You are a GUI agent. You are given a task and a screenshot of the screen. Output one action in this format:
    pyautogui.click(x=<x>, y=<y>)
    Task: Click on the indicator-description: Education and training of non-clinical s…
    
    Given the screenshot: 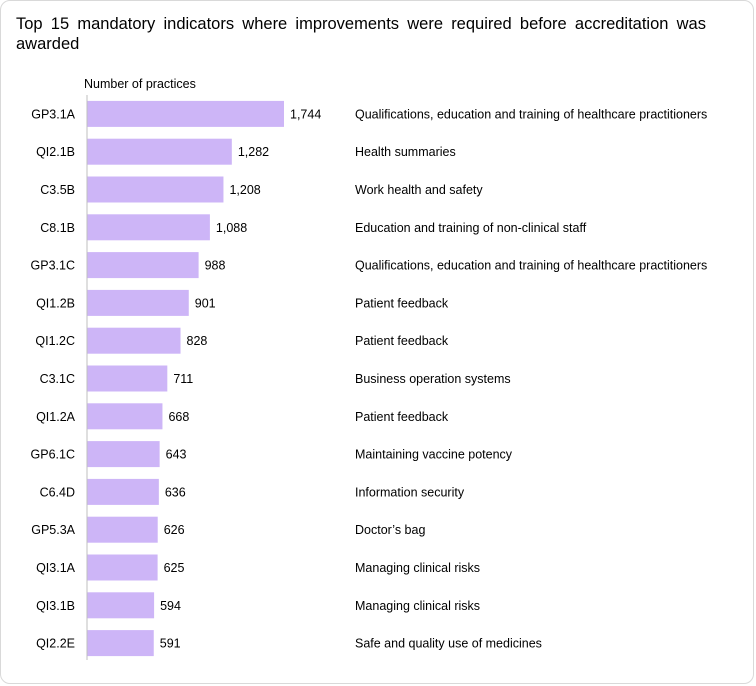 What is the action you would take?
    pyautogui.click(x=471, y=228)
    